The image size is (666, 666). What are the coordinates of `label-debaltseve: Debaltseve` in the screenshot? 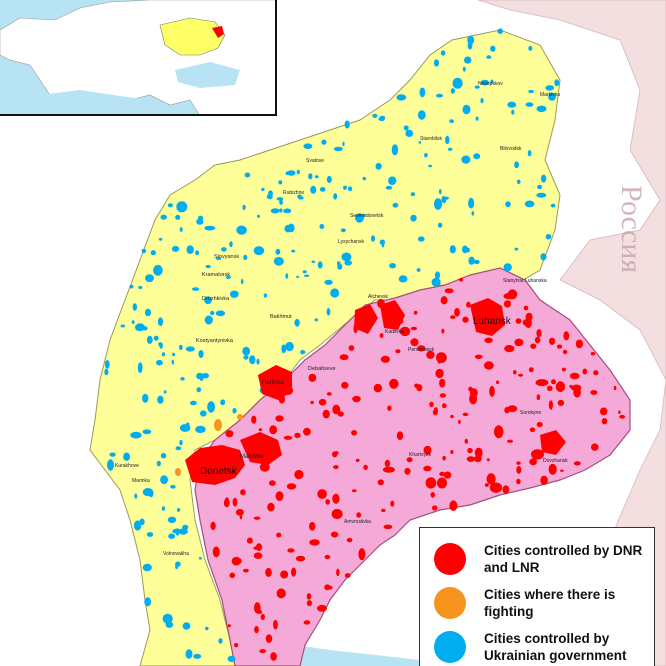 It's located at (322, 369).